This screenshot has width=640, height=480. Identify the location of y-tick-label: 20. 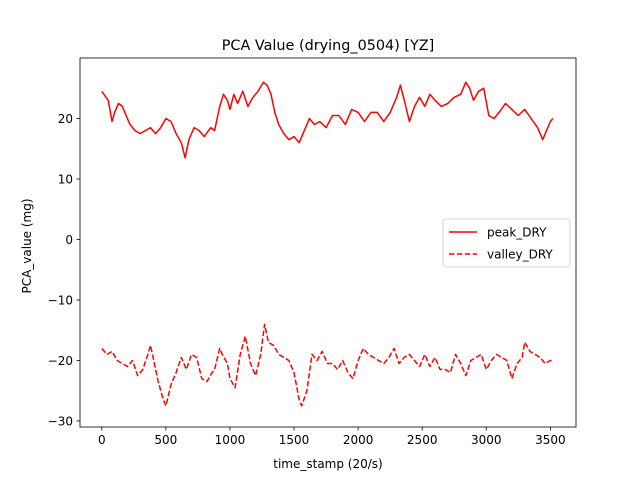
(65, 119).